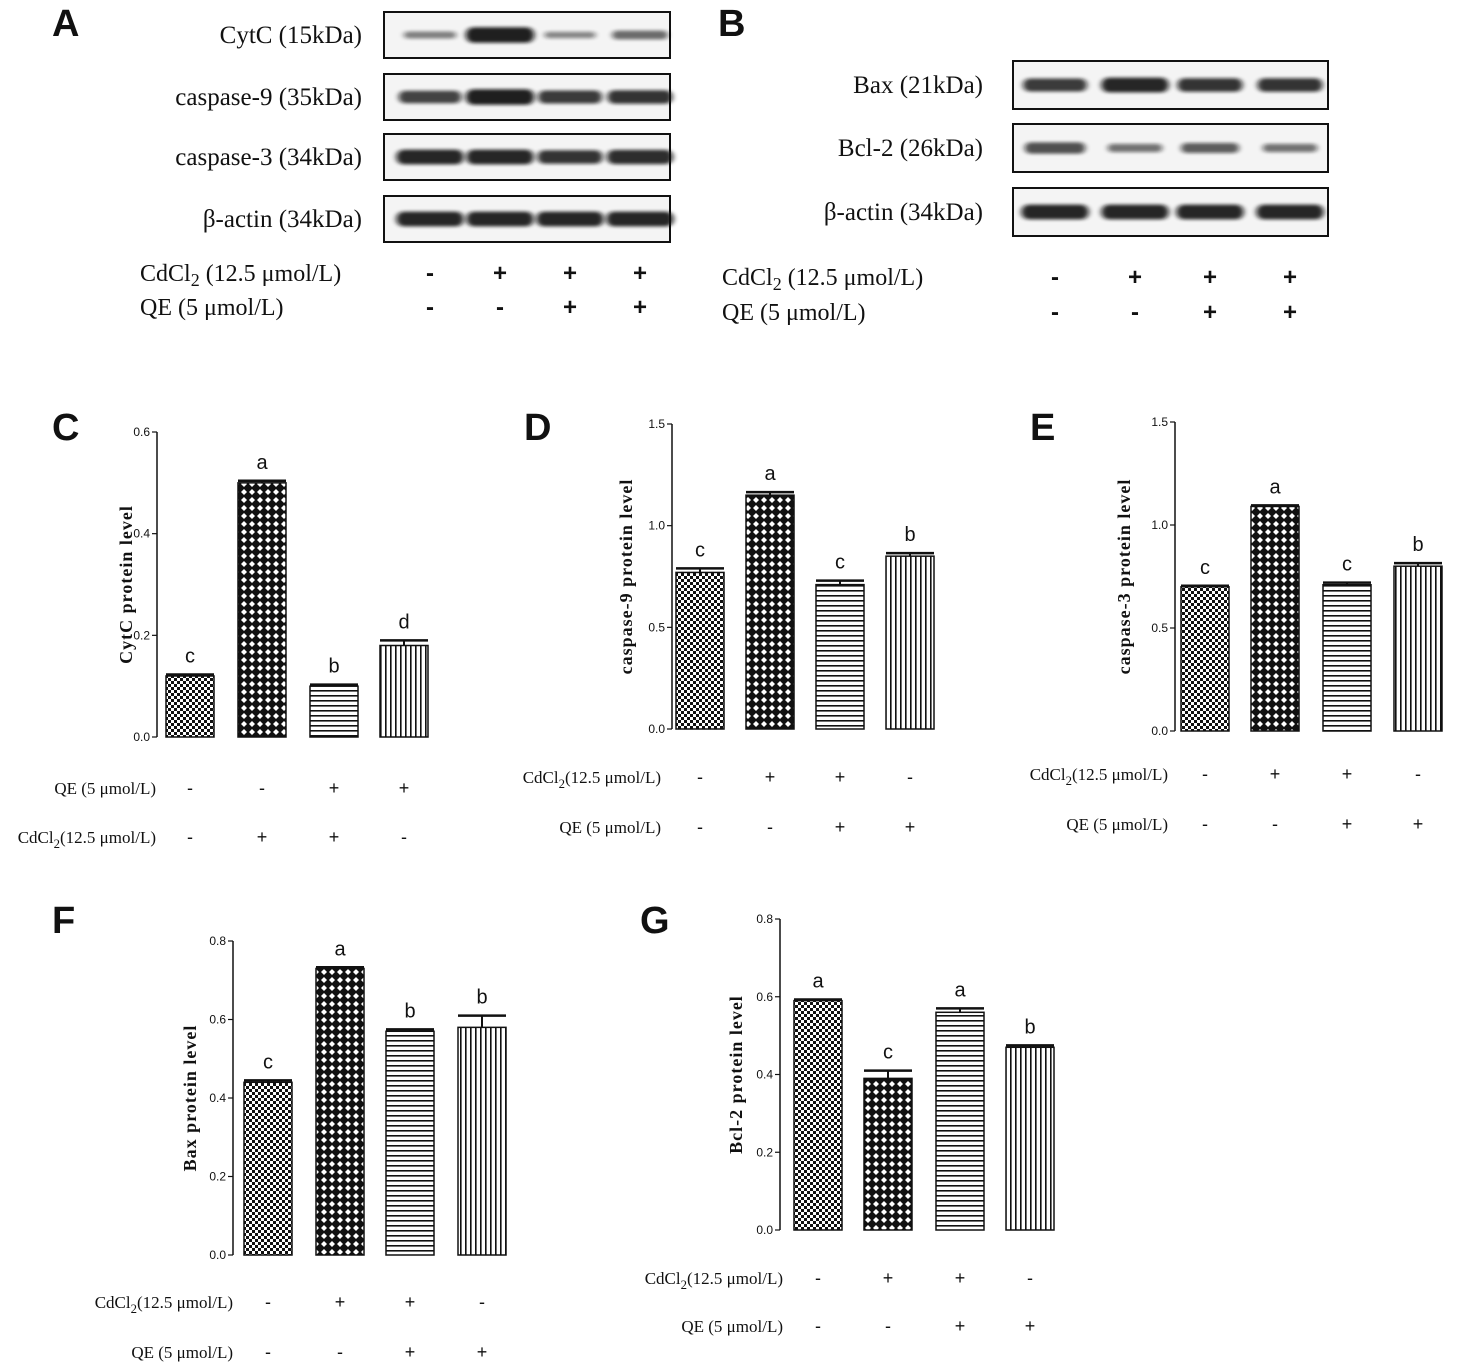 This screenshot has width=1458, height=1371. I want to click on y-tick-label: 0.0, so click(656, 729).